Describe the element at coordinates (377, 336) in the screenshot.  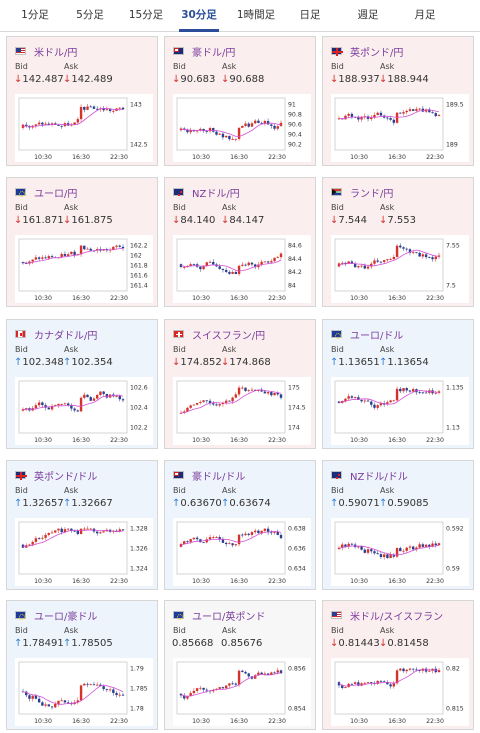
I see `pair-name: ユーロ/ドル` at that location.